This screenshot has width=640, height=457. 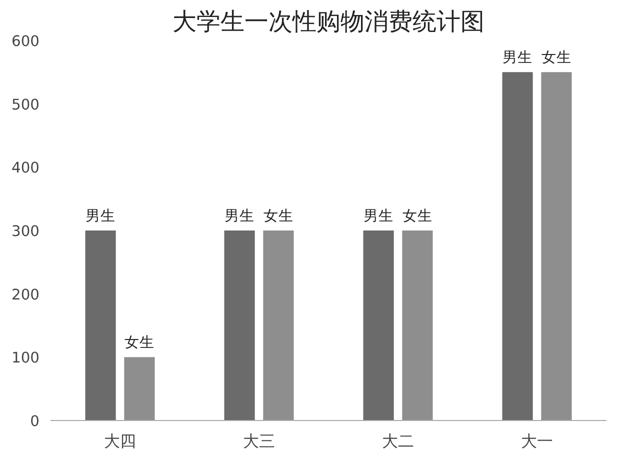 I want to click on chart-title: 大学生一次性购物消费统计图, so click(x=328, y=22).